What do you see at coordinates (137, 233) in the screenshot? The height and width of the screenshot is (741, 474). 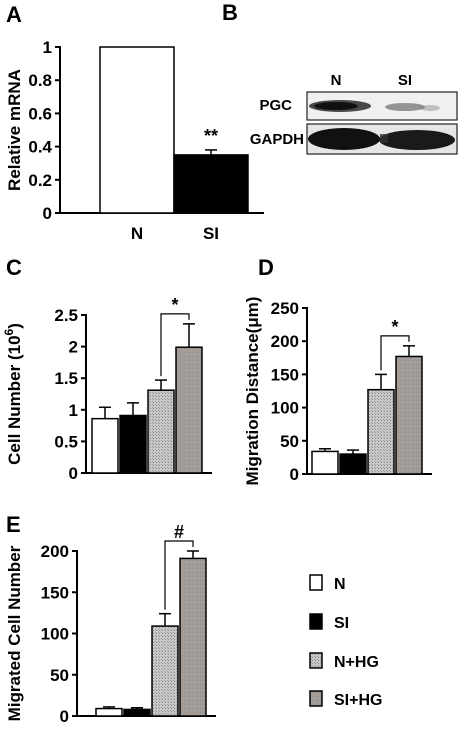 I see `category-label: N` at bounding box center [137, 233].